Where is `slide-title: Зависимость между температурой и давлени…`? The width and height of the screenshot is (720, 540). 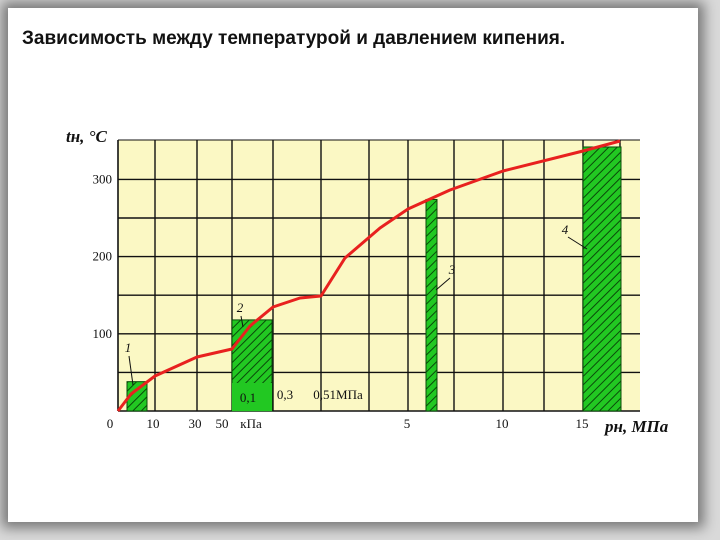
slide-title: Зависимость между температурой и давлени… is located at coordinates (294, 38).